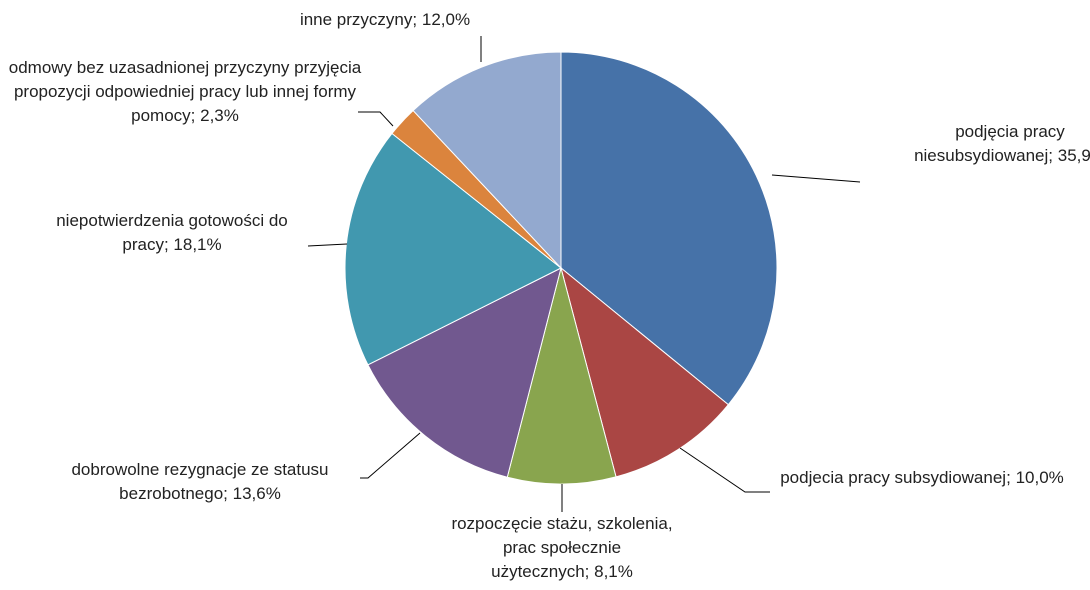 This screenshot has height=590, width=1090. What do you see at coordinates (1073, 155) in the screenshot?
I see `value-label: 35,9%` at bounding box center [1073, 155].